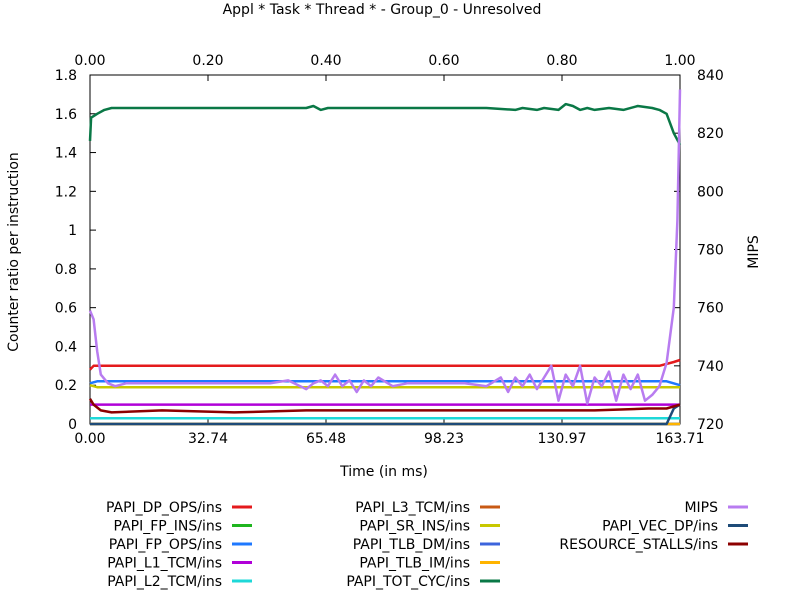 The width and height of the screenshot is (800, 600). I want to click on x-tick-label: 32.74, so click(208, 439).